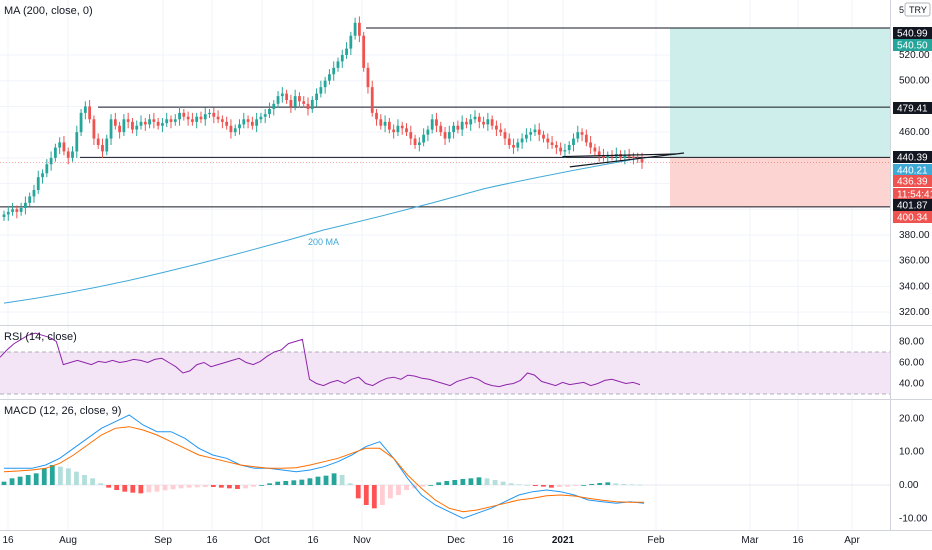 The width and height of the screenshot is (932, 550). What do you see at coordinates (914, 235) in the screenshot?
I see `main-y-tick-label: 380.00` at bounding box center [914, 235].